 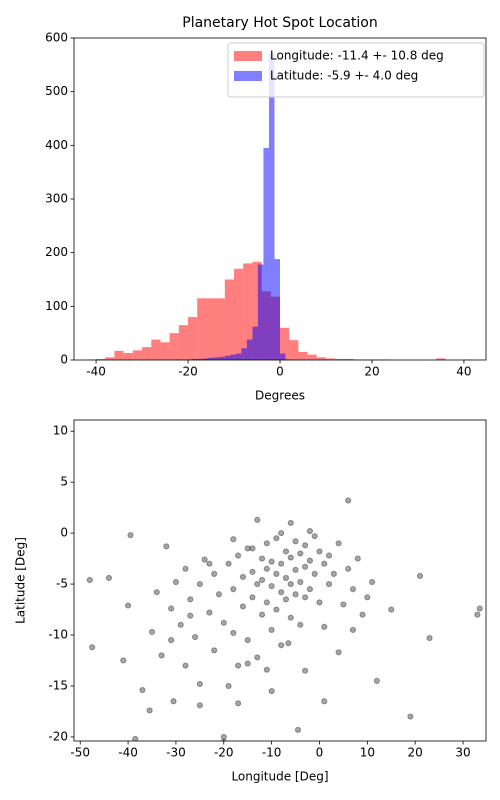 I want to click on y-tick-label: 300, so click(x=56, y=199).